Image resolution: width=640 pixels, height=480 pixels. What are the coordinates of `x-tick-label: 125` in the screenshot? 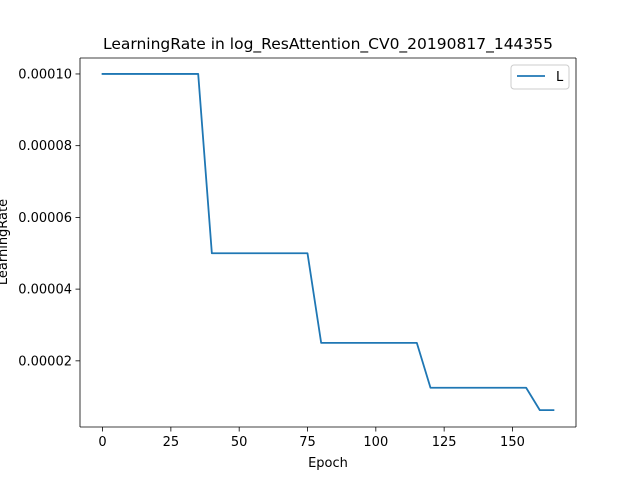 It's located at (444, 442).